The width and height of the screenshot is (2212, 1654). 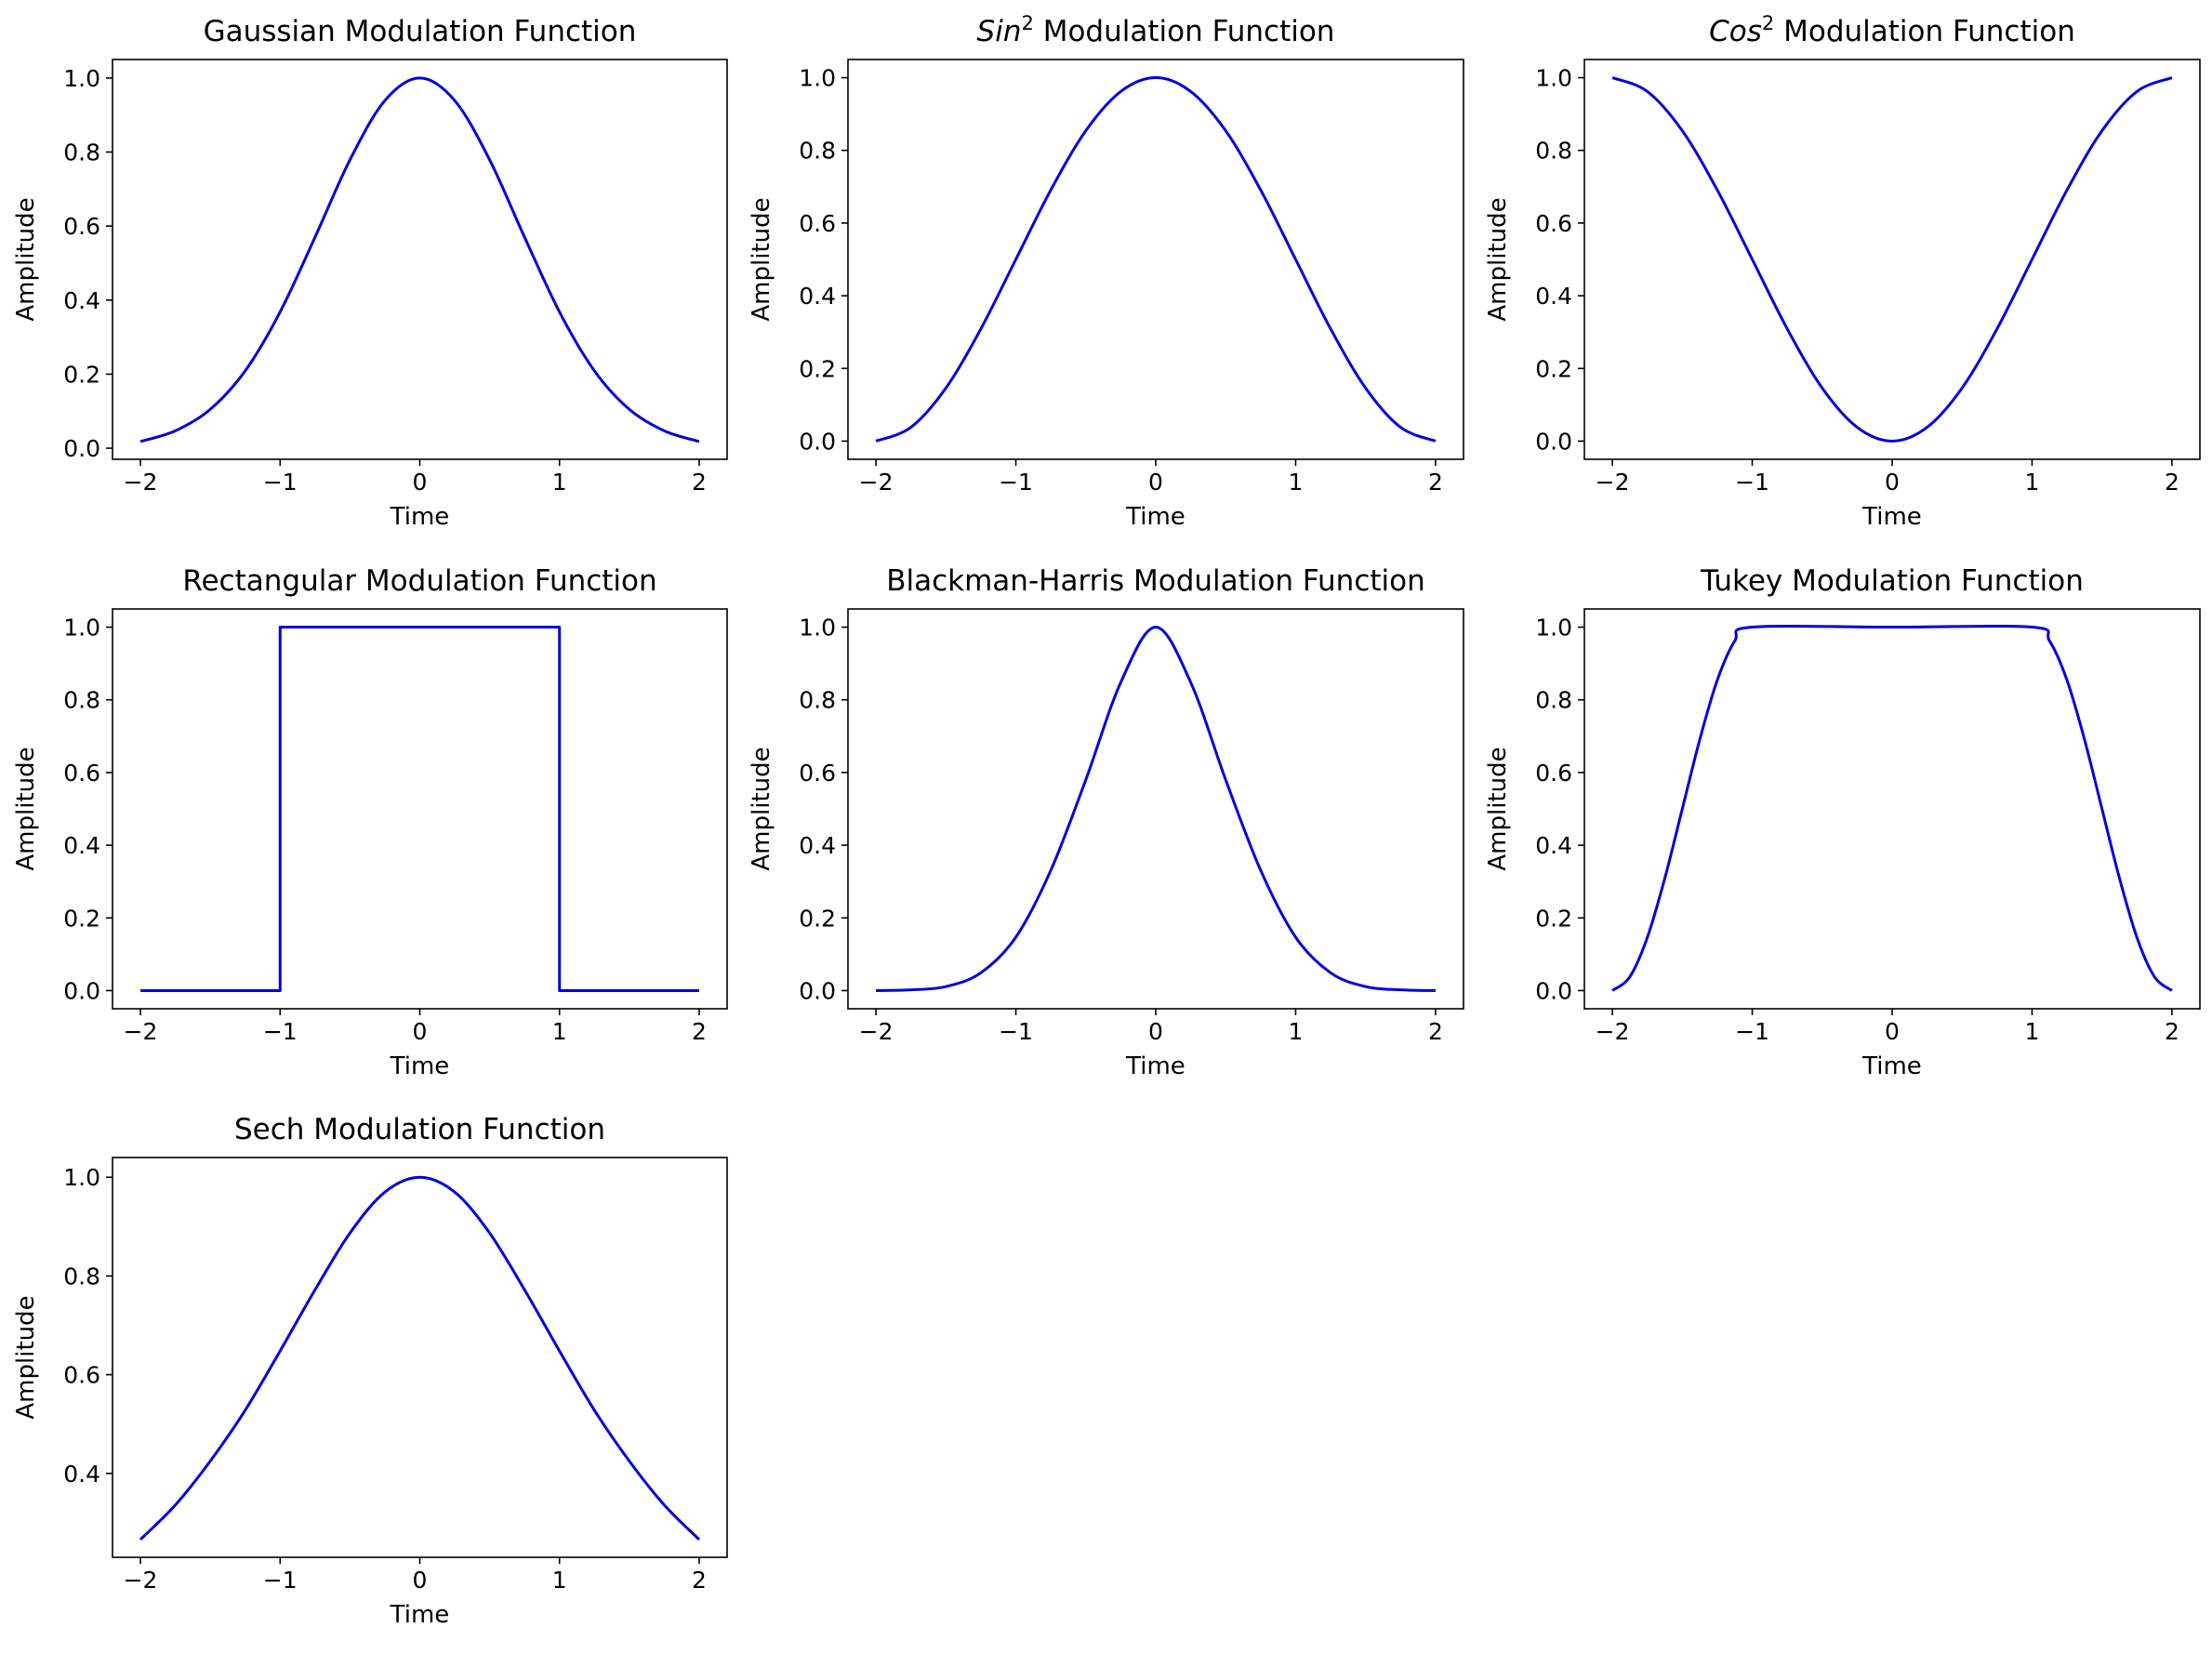 I want to click on title-text: Gaussian Modulation Function, so click(x=420, y=31).